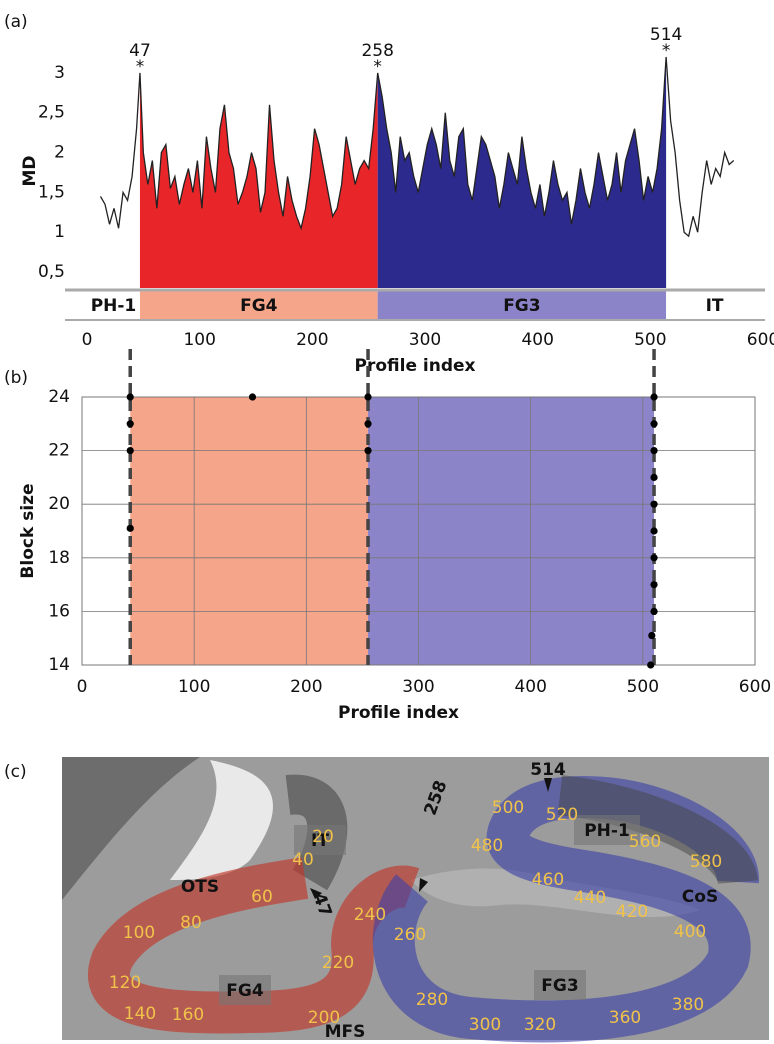  I want to click on index-label: 500, so click(508, 808).